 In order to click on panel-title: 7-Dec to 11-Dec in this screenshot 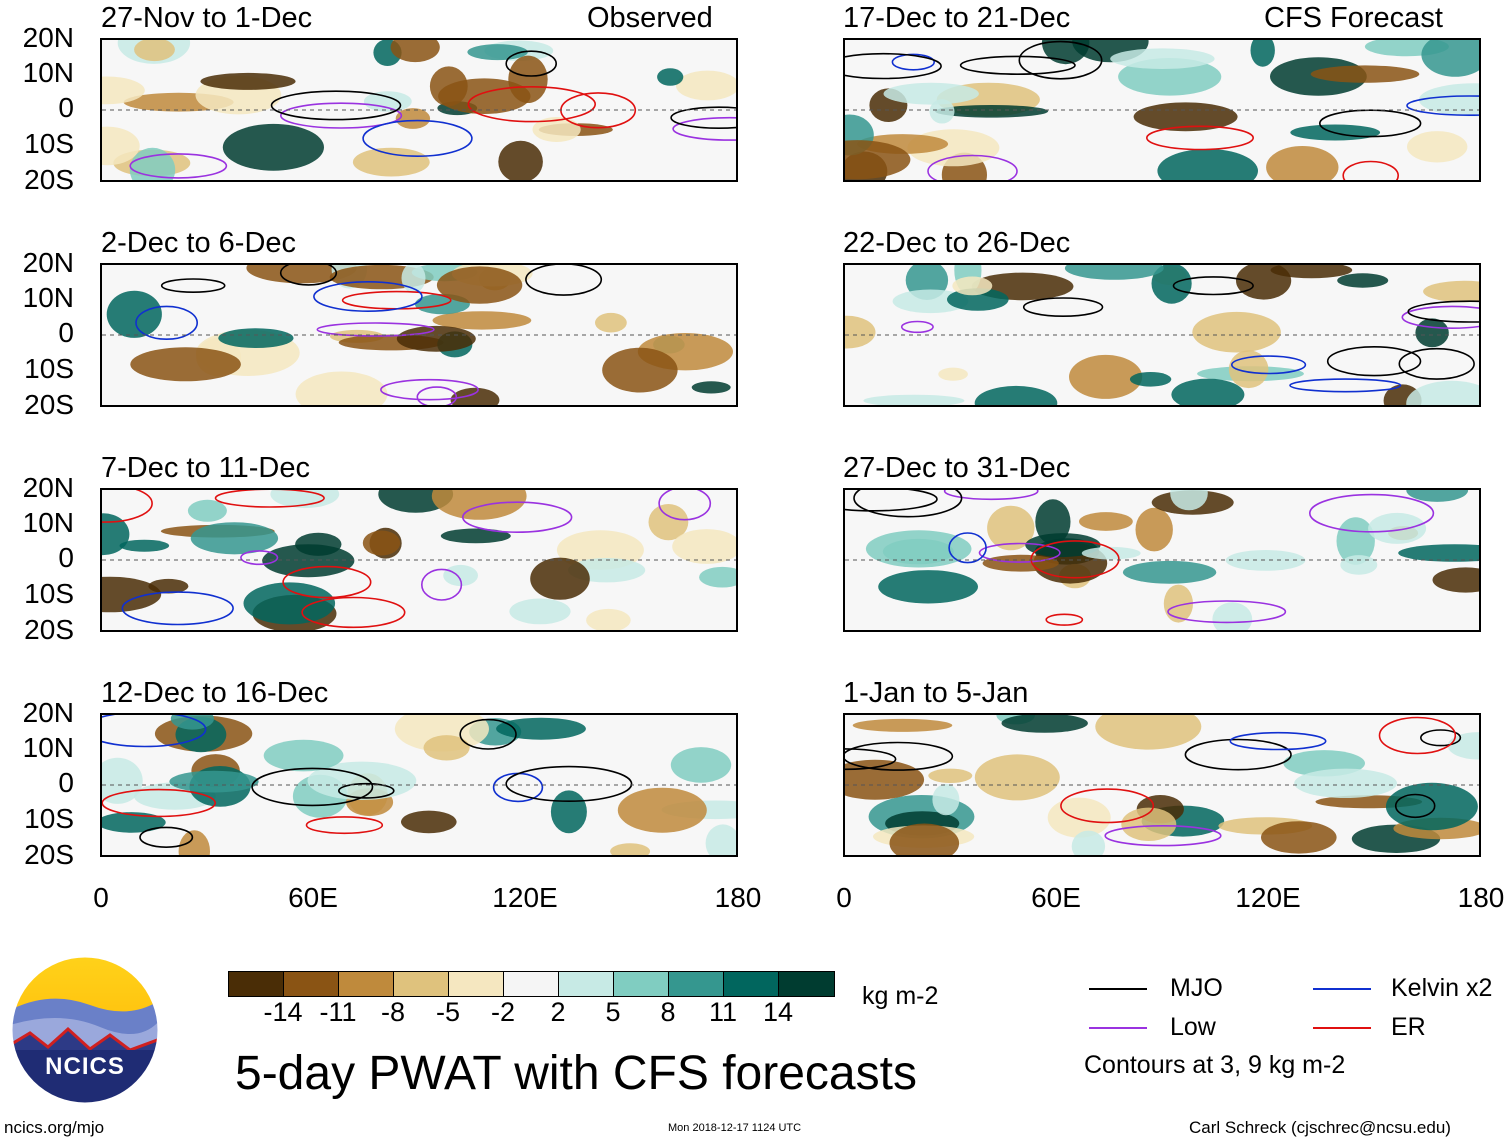, I will do `click(205, 468)`.